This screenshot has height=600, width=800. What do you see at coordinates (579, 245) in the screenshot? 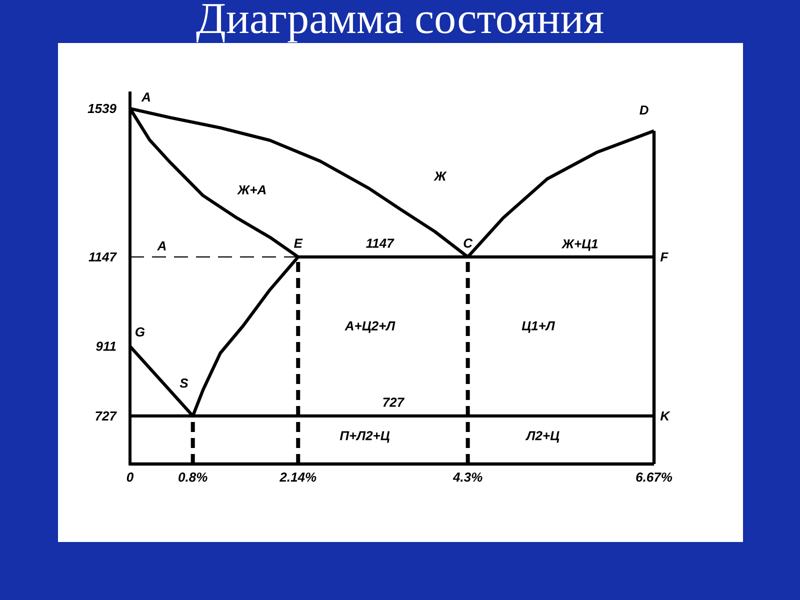
I see `annotation: Ж+Ц1` at bounding box center [579, 245].